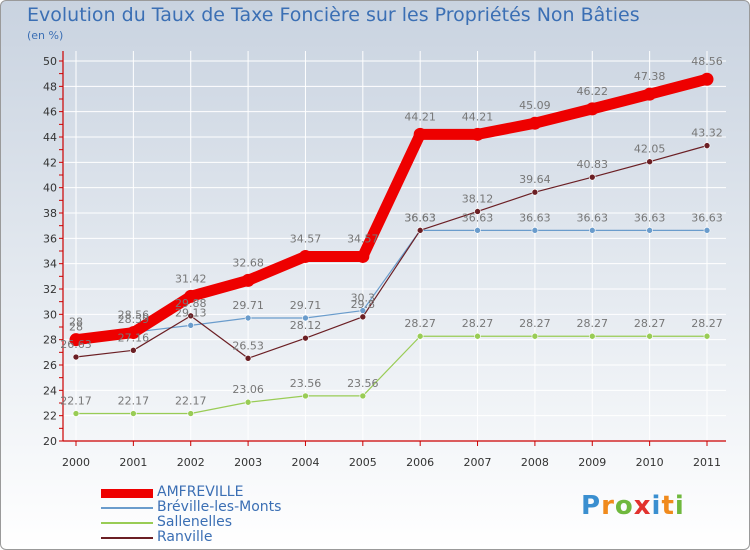 This screenshot has width=750, height=550. What do you see at coordinates (50, 238) in the screenshot?
I see `y-tick-label: 36` at bounding box center [50, 238].